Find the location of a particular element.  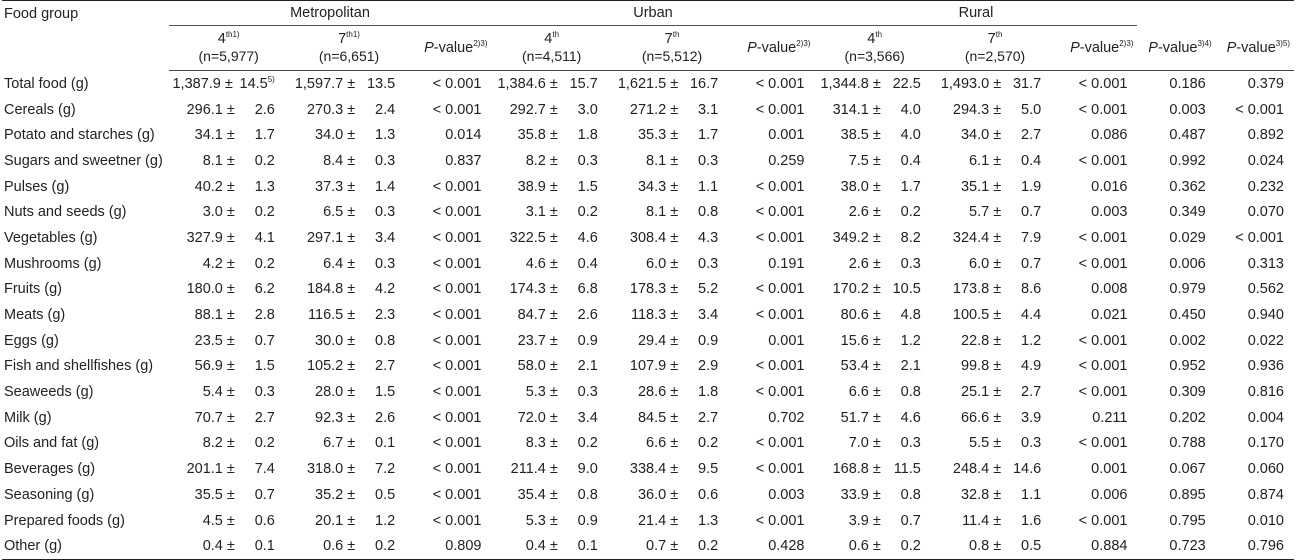

mean-se-cell: 1,384.6 ± 15.7 is located at coordinates (551, 84).